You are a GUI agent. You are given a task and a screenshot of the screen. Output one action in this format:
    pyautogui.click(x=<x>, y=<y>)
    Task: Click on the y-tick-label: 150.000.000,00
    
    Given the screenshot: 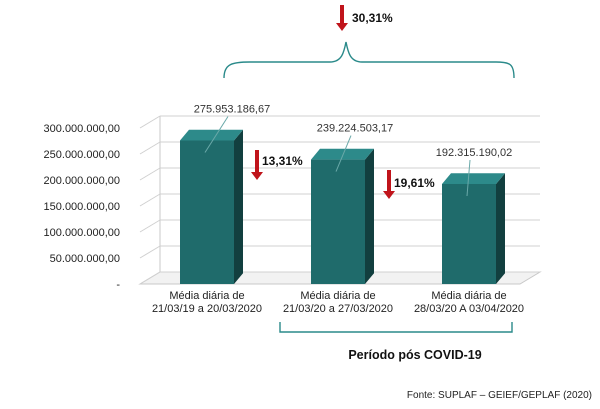 What is the action you would take?
    pyautogui.click(x=82, y=207)
    